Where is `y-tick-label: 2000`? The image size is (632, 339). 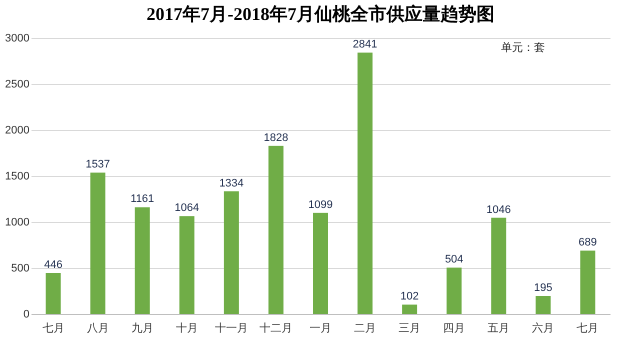
y-tick-label: 2000 is located at coordinates (17, 130).